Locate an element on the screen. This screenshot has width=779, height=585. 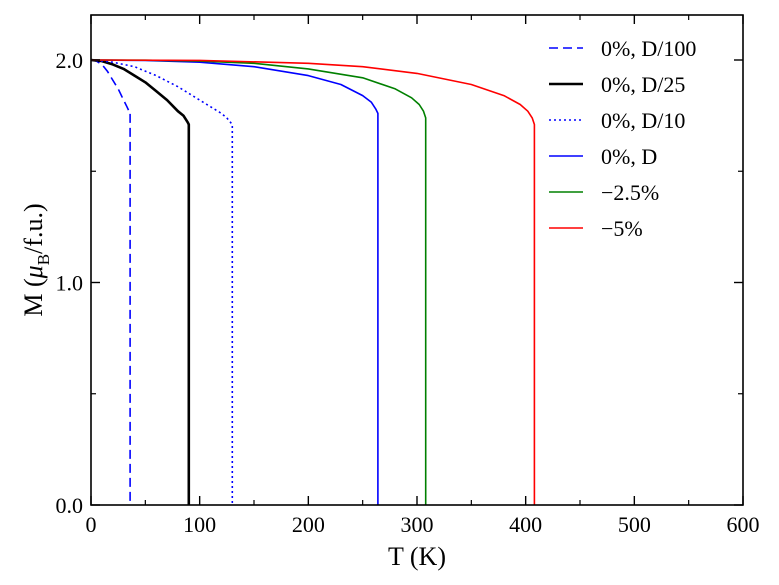
x-tick-label: 0 is located at coordinates (91, 524).